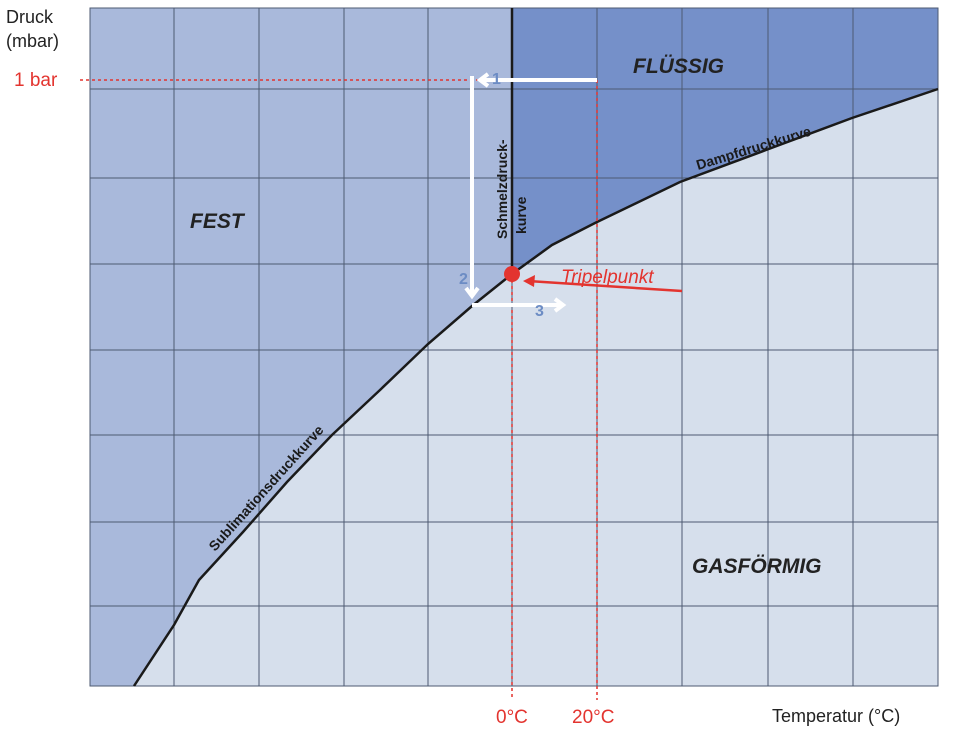 The height and width of the screenshot is (729, 954). Describe the element at coordinates (607, 277) in the screenshot. I see `triple-point-label: Tripelpunkt` at that location.